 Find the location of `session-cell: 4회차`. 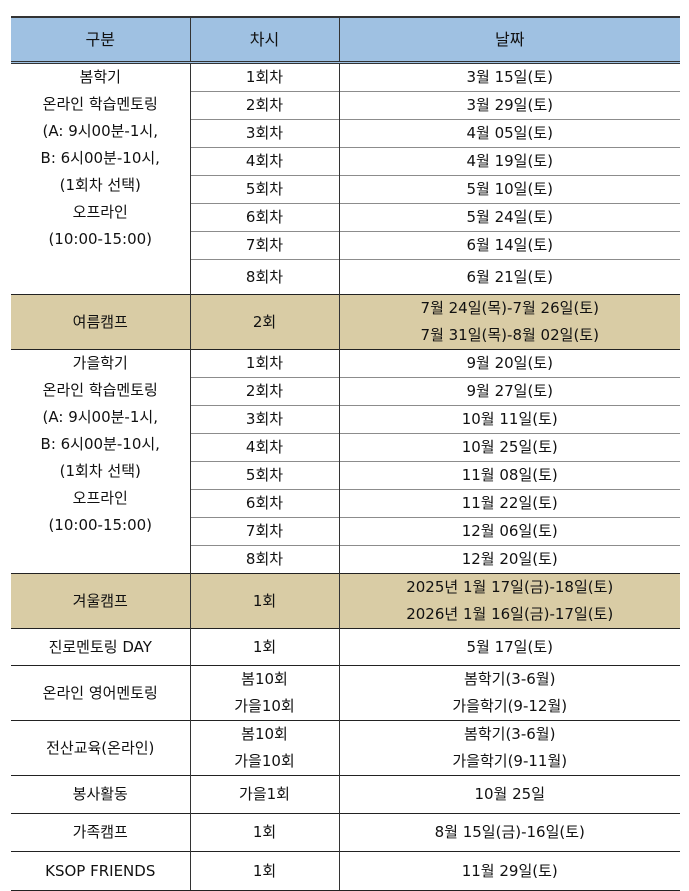

session-cell: 4회차 is located at coordinates (265, 161).